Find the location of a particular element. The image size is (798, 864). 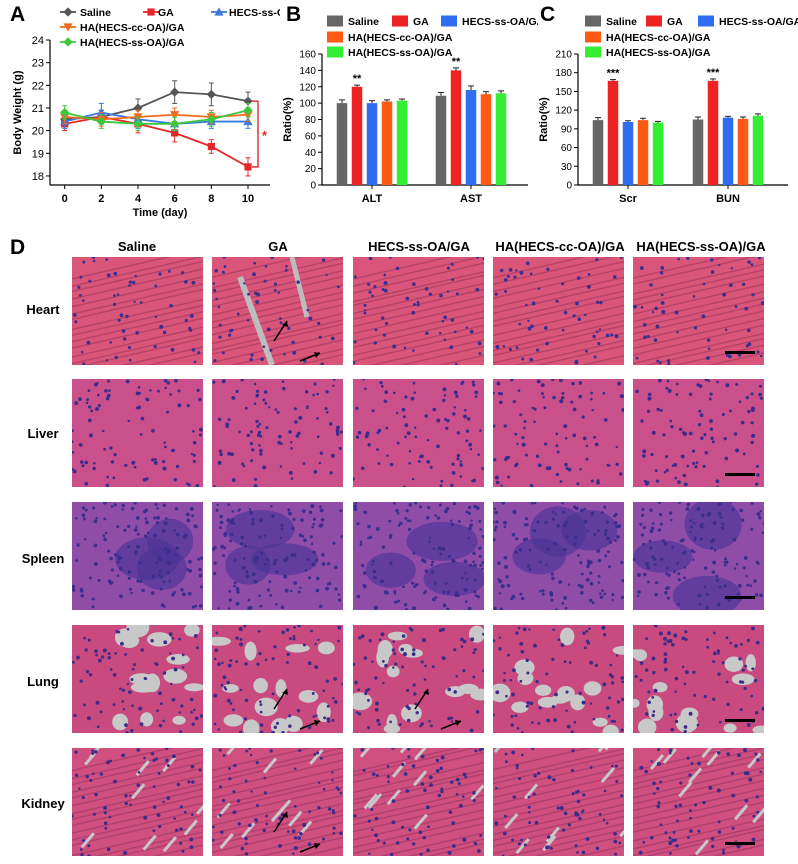

pointer-arrowhead is located at coordinates (317, 723).